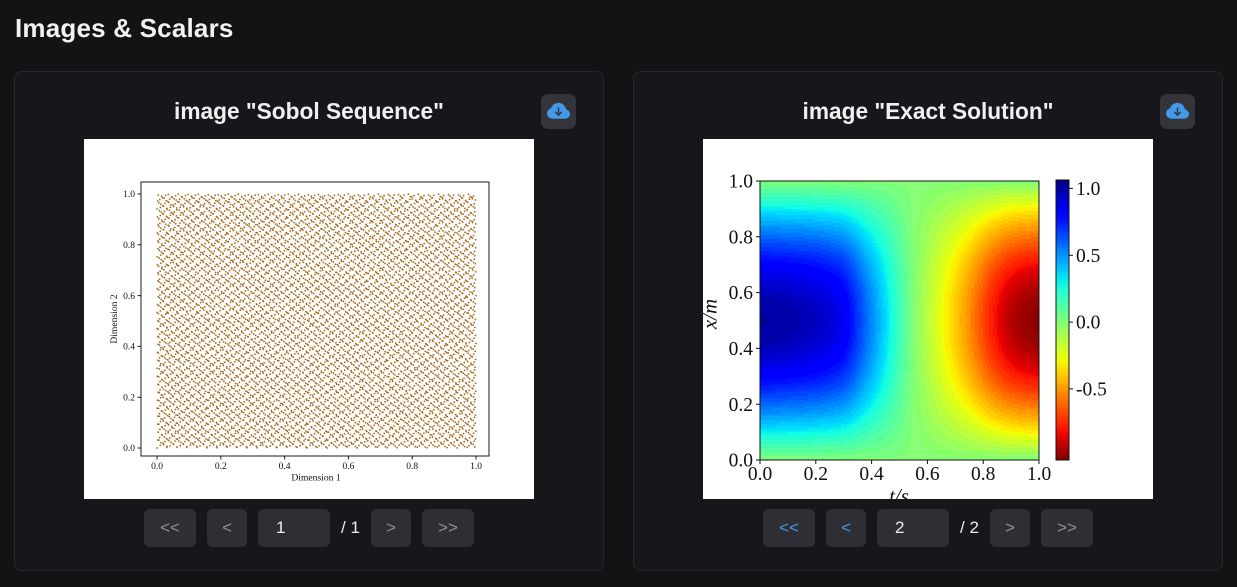 This screenshot has height=587, width=1237. I want to click on svg-text: -0.5, so click(1091, 390).